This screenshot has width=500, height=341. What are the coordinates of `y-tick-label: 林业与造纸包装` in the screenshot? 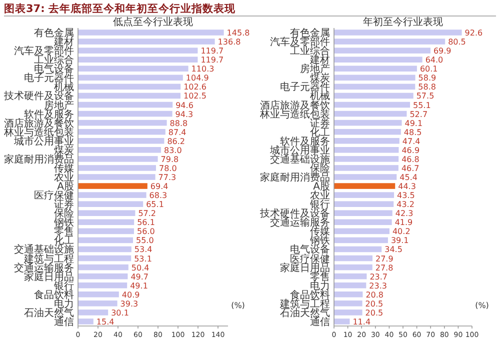 It's located at (294, 114).